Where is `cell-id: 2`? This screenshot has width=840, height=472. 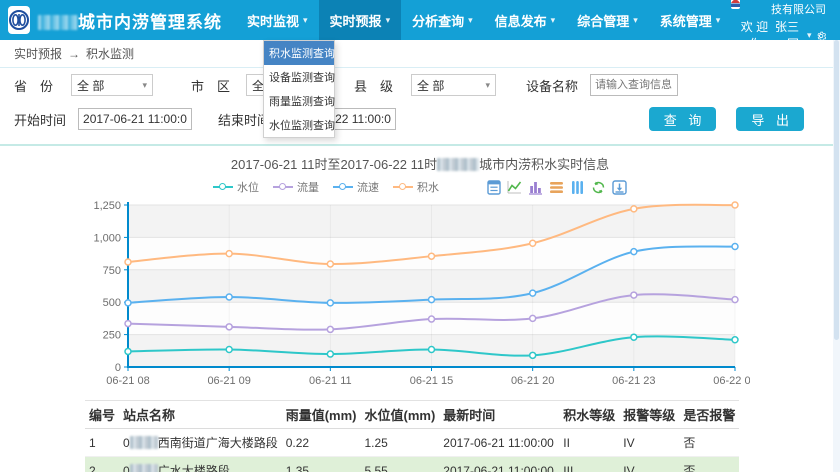
cell-id: 2 is located at coordinates (102, 464).